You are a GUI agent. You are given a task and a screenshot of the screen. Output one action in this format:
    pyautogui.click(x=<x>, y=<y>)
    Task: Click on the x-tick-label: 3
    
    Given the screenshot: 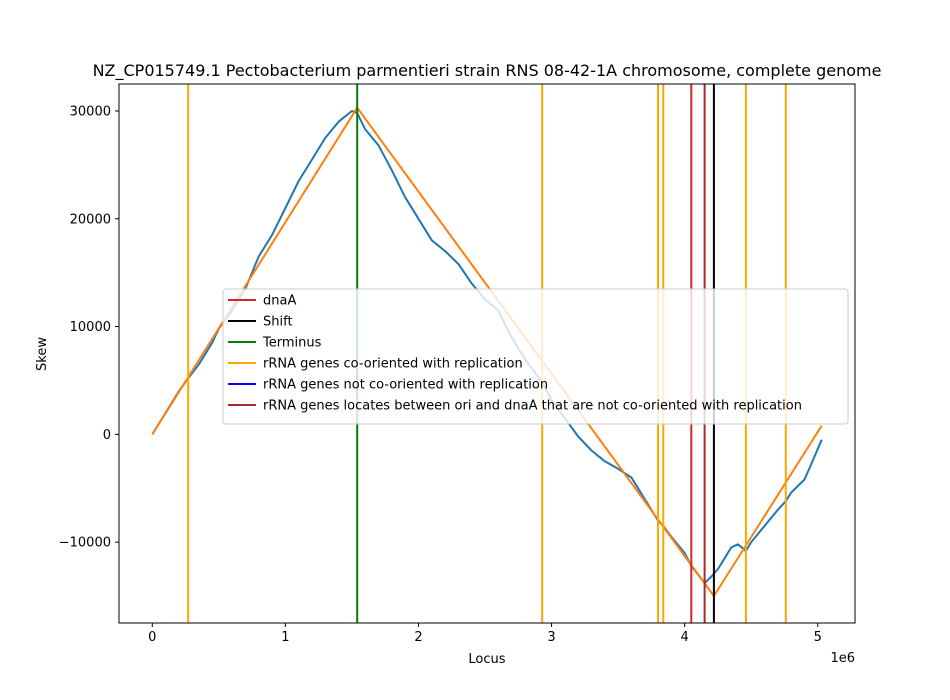 What is the action you would take?
    pyautogui.click(x=551, y=637)
    